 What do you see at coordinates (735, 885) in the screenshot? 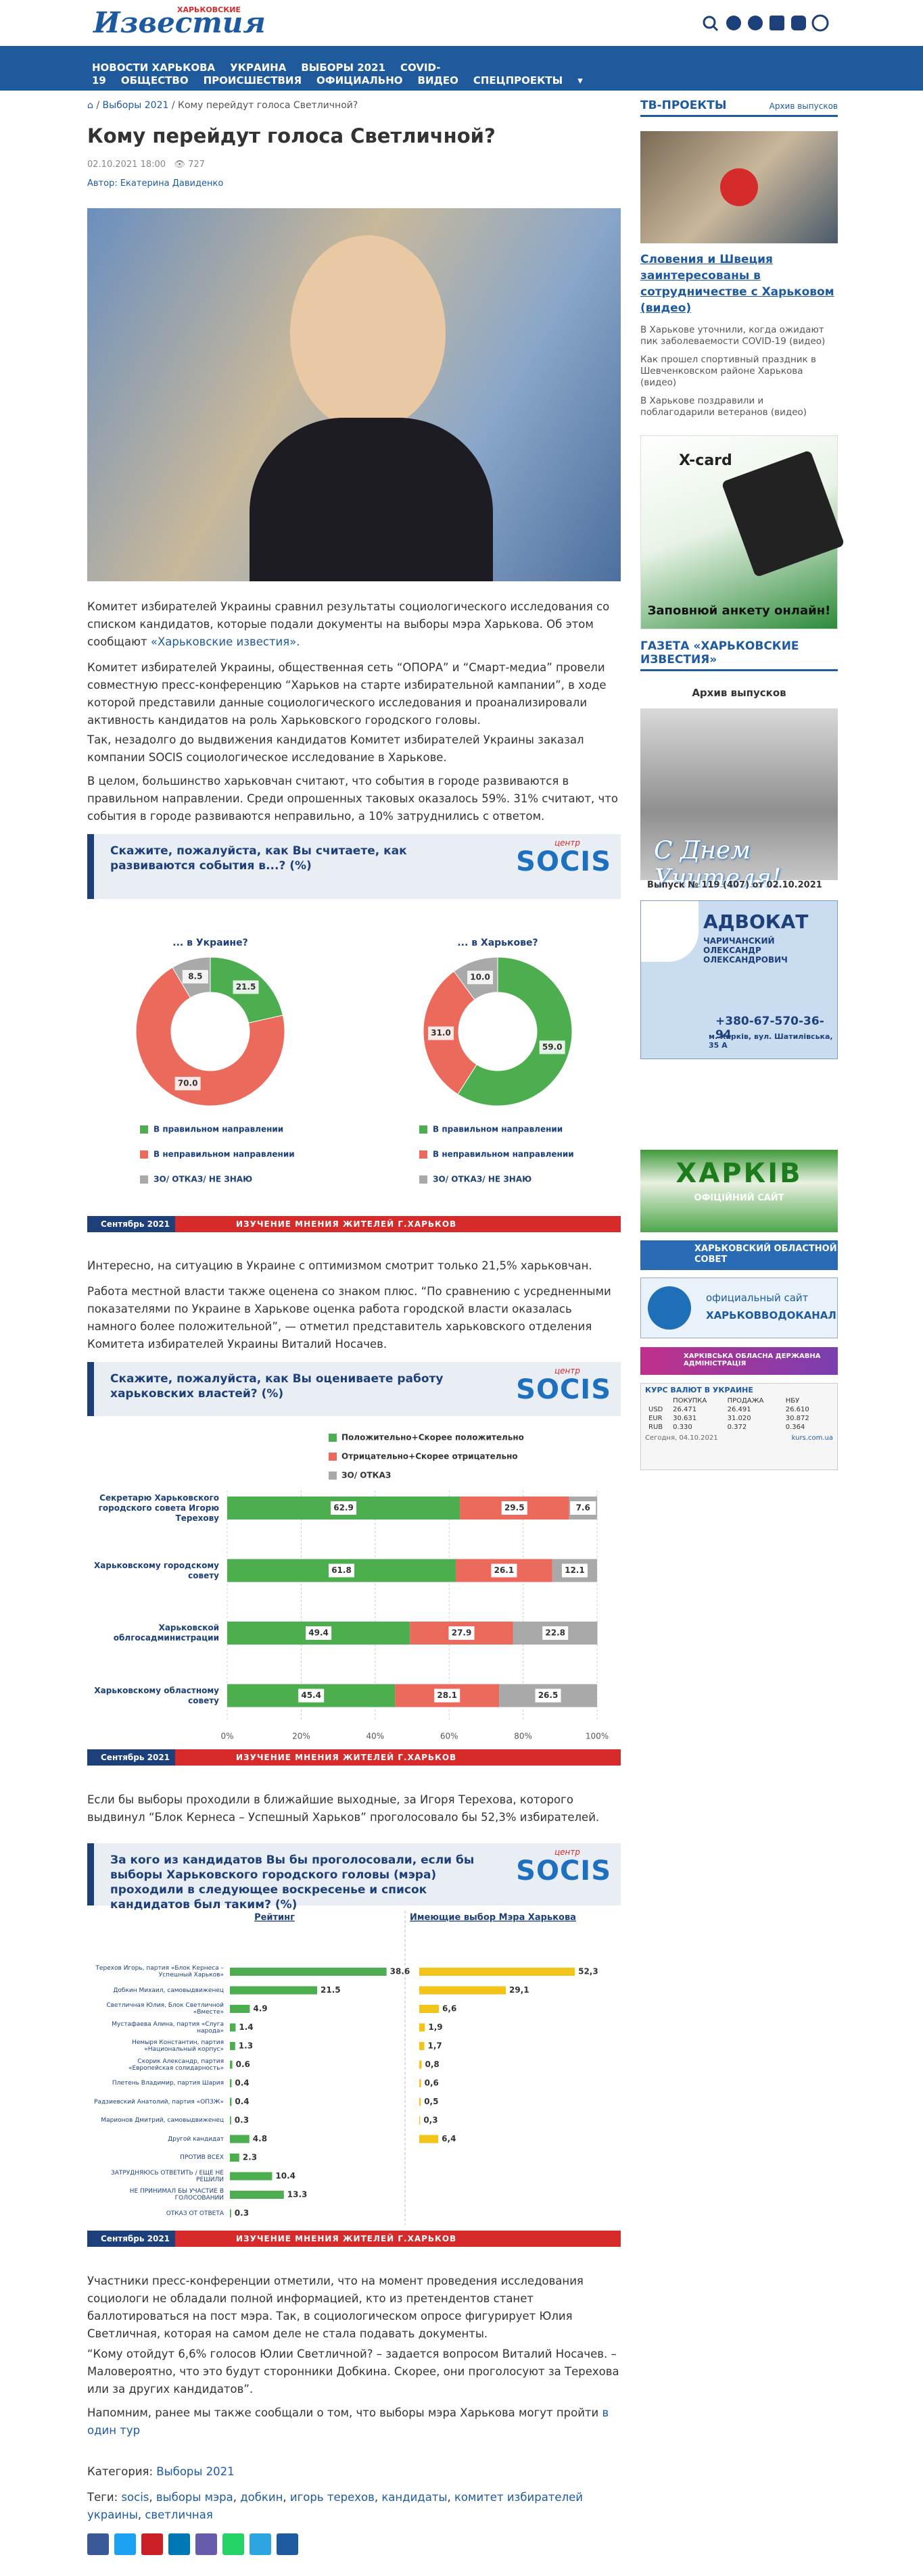
I see `issue: Выпуск № 119 (407) от 02.10.2021` at bounding box center [735, 885].